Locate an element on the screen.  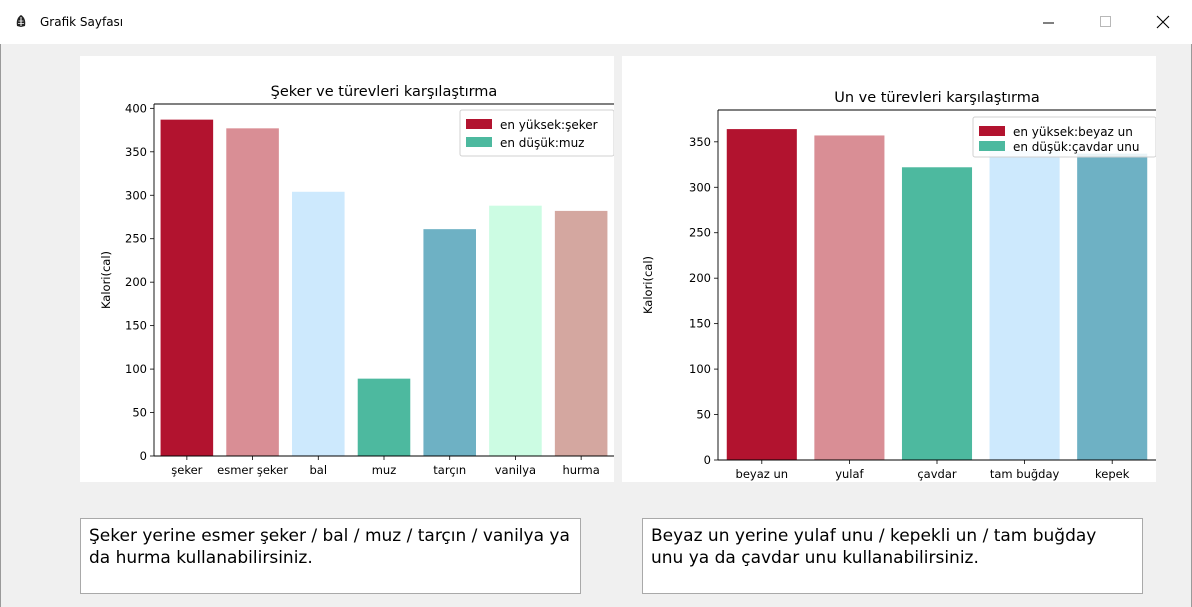
minimize-button is located at coordinates (1048, 22).